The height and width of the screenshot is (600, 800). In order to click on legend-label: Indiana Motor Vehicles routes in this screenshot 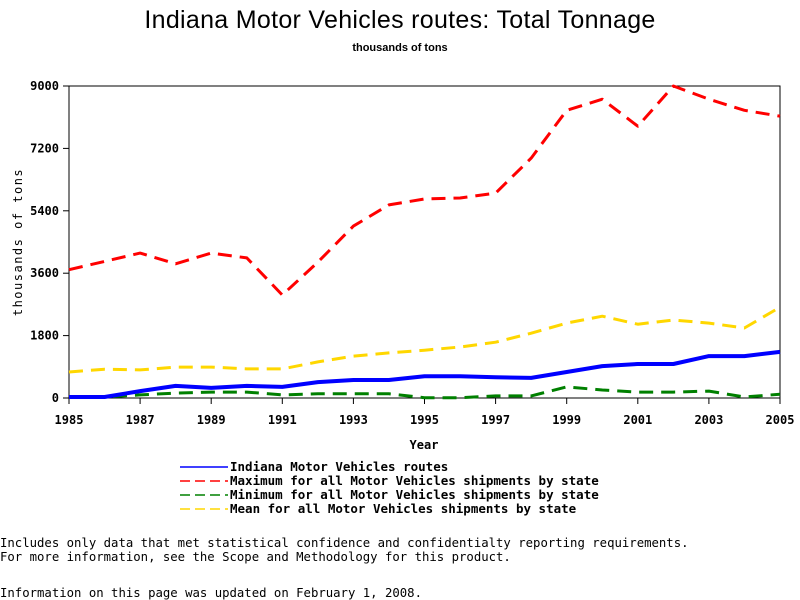, I will do `click(339, 466)`.